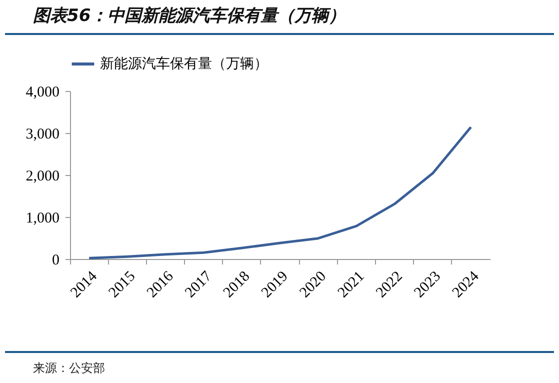 This screenshot has width=559, height=383. What do you see at coordinates (184, 64) in the screenshot?
I see `legend-label: 新能源汽车保有量（万辆）` at bounding box center [184, 64].